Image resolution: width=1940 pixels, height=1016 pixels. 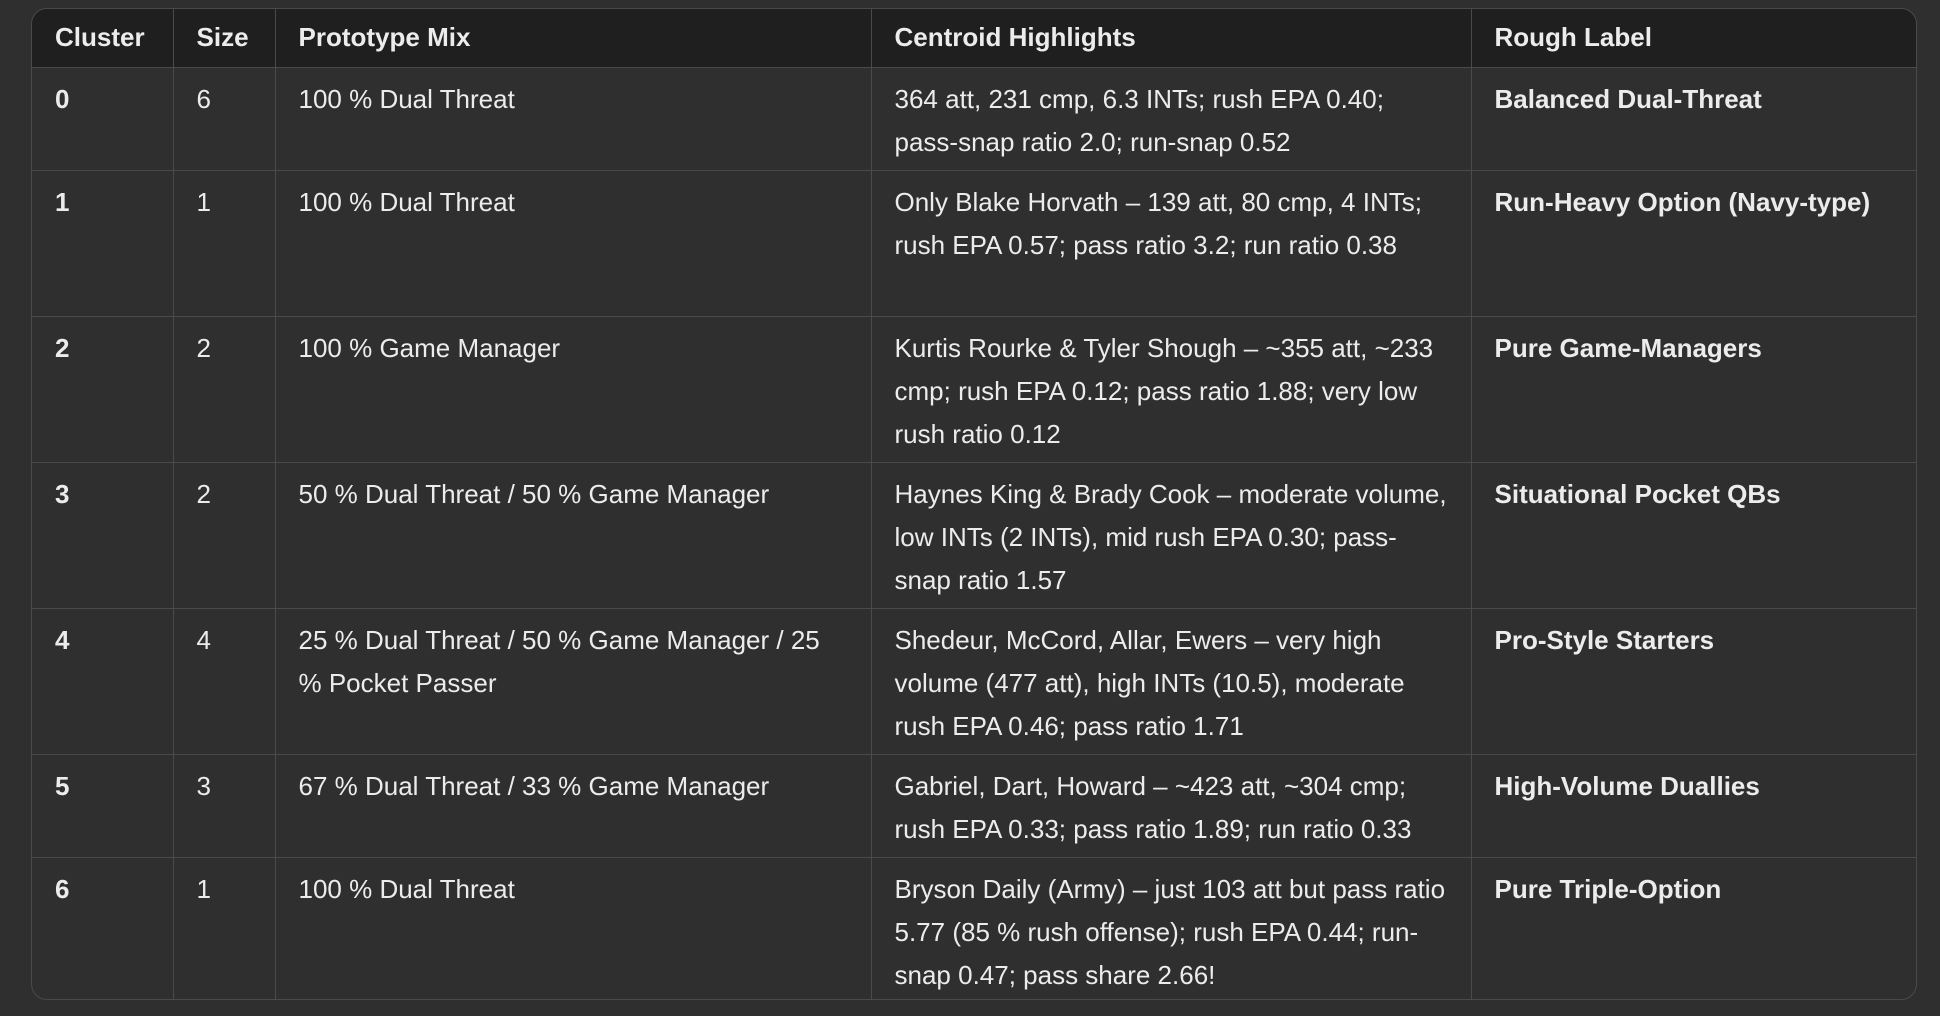 I want to click on size-cell: 4, so click(x=223, y=681).